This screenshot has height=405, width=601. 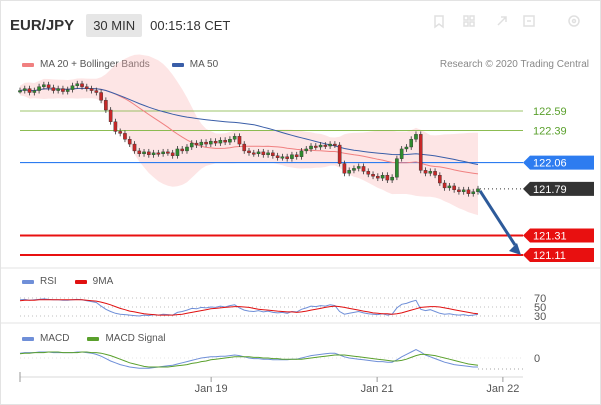 I want to click on rsi-tick-label: 50, so click(x=540, y=308).